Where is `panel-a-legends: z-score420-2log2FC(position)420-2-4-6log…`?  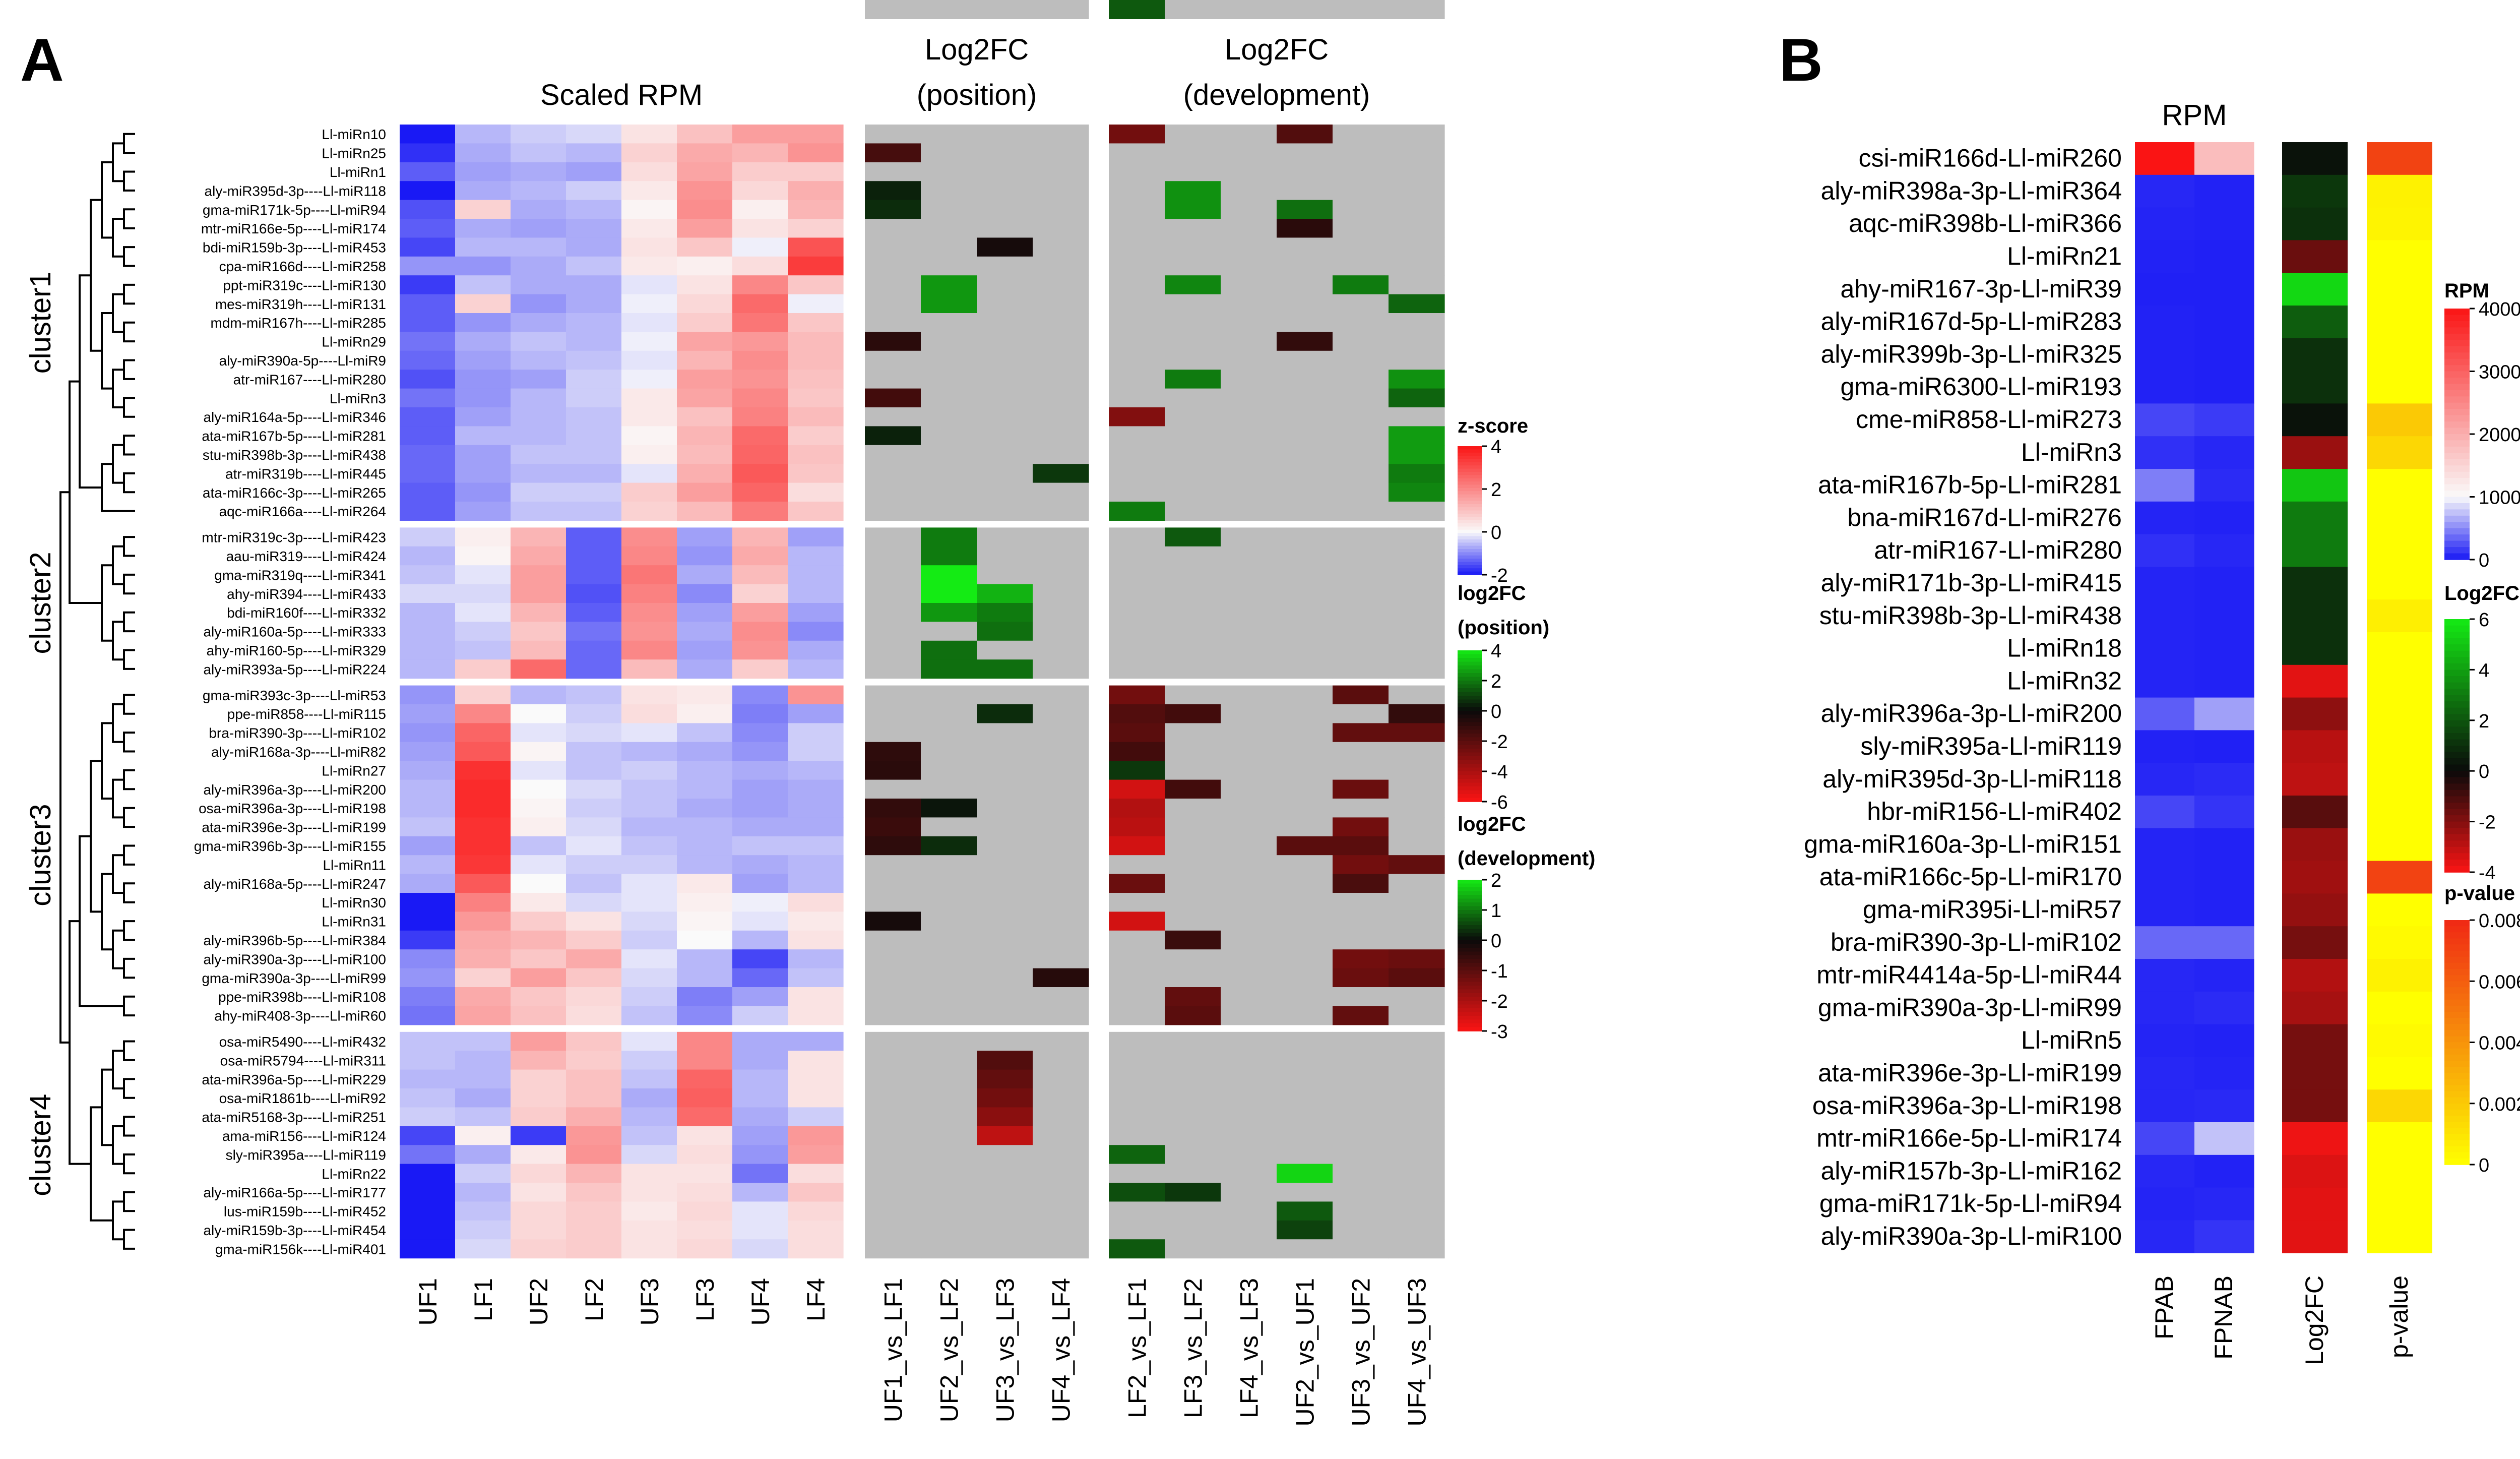 panel-a-legends: z-score420-2log2FC(position)420-2-4-6log… is located at coordinates (1526, 729).